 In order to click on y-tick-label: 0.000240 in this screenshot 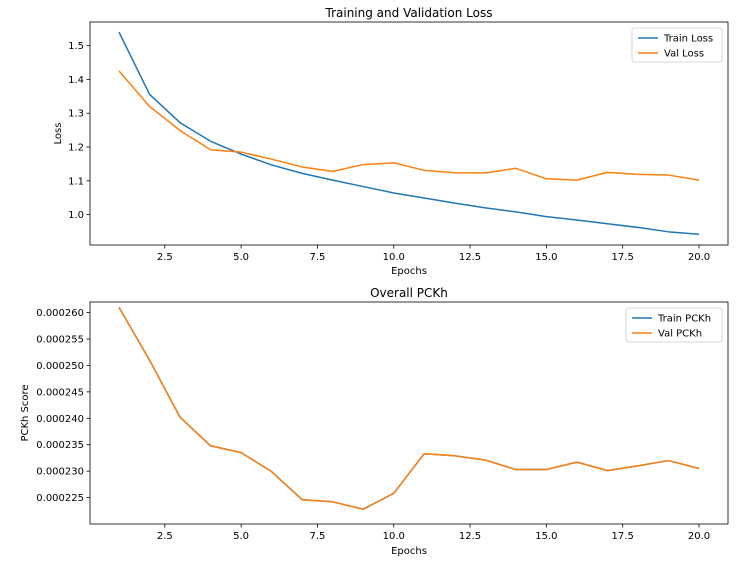, I will do `click(60, 419)`.